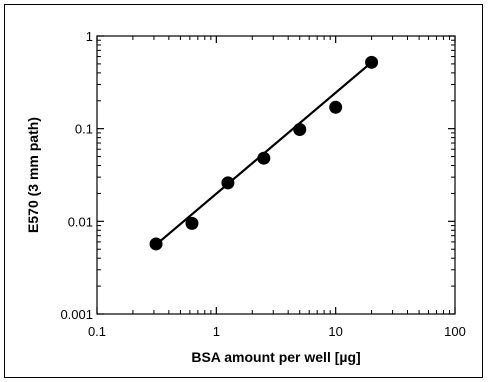  Describe the element at coordinates (216, 331) in the screenshot. I see `x-tick-label: 1` at that location.